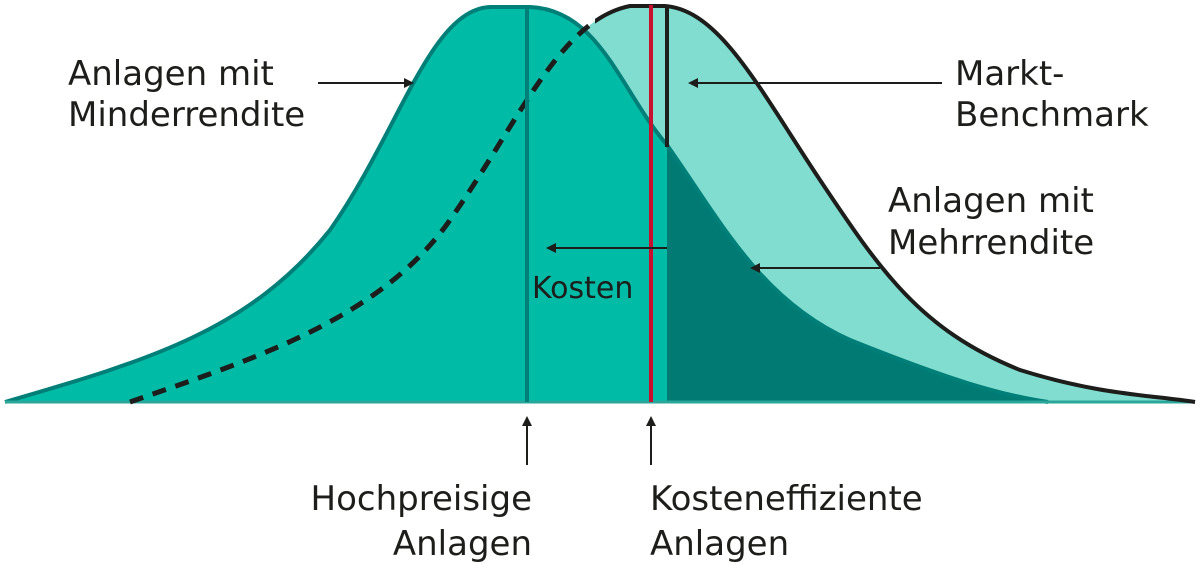  What do you see at coordinates (186, 115) in the screenshot?
I see `underperform-label-2: Minderrendite` at bounding box center [186, 115].